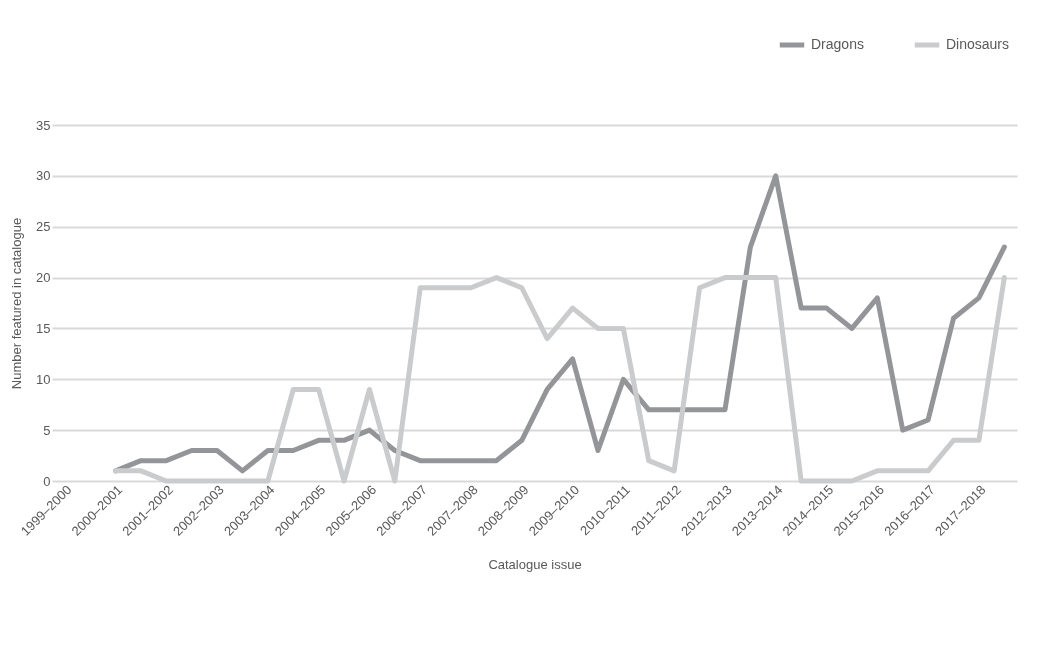 Image resolution: width=1059 pixels, height=648 pixels. I want to click on y-tick-label: 10, so click(43, 379).